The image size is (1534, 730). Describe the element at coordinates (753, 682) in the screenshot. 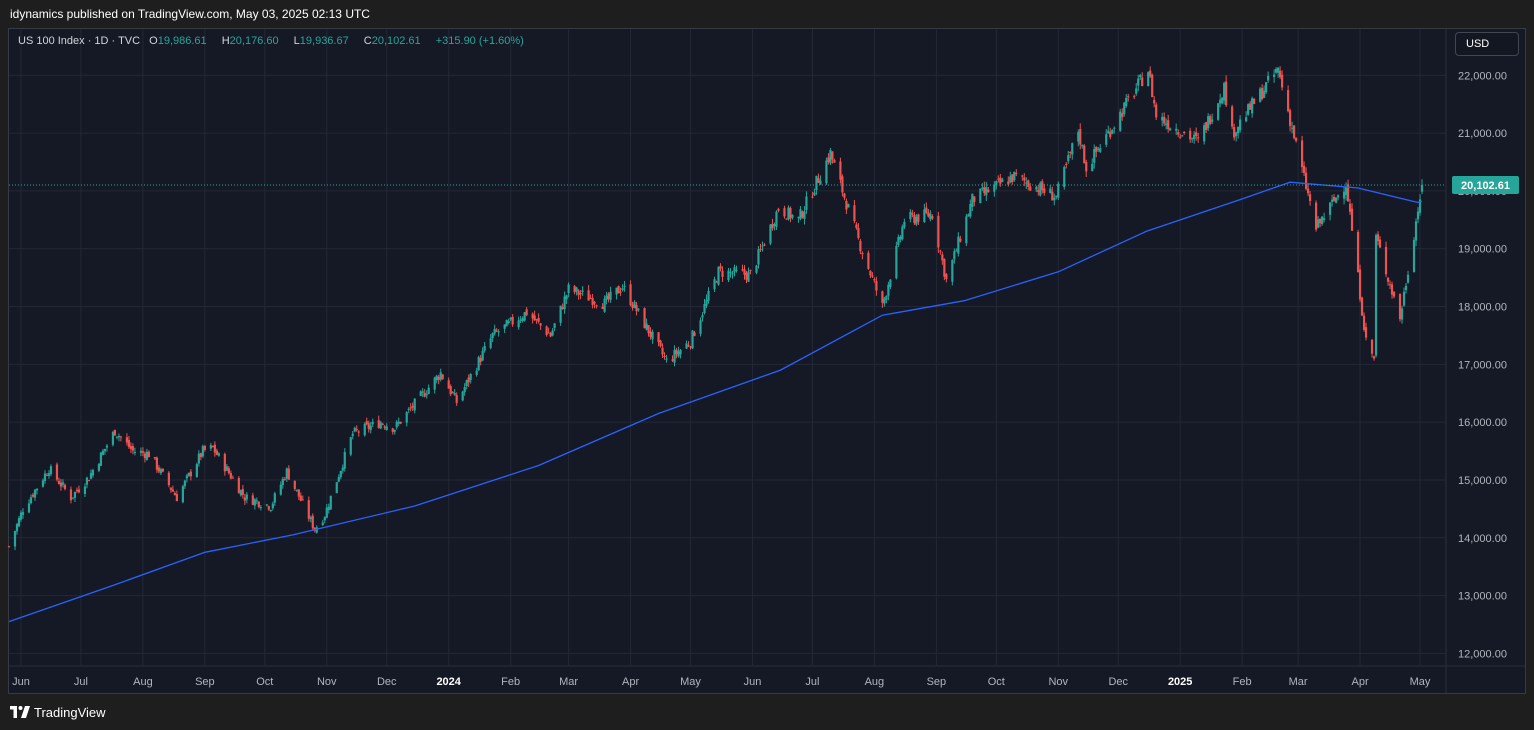

I see `x-tick-label: Jun` at that location.